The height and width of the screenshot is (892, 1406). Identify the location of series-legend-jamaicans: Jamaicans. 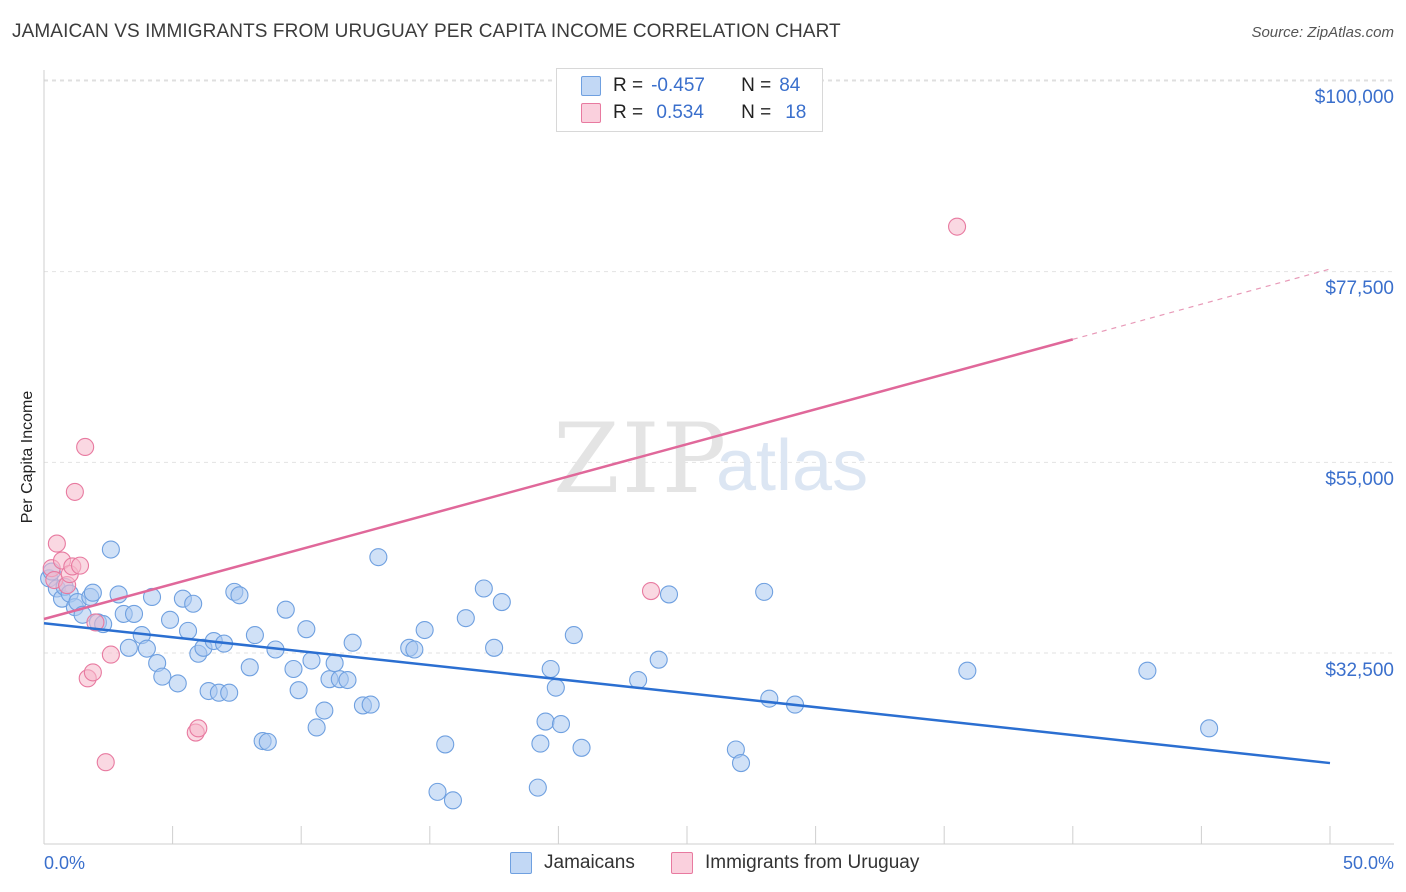
(572, 863).